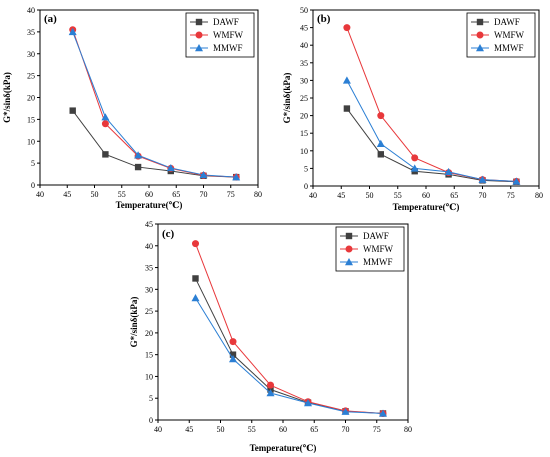 The height and width of the screenshot is (457, 550). What do you see at coordinates (426, 195) in the screenshot?
I see `panel-b-x-tick-label: 60` at bounding box center [426, 195].